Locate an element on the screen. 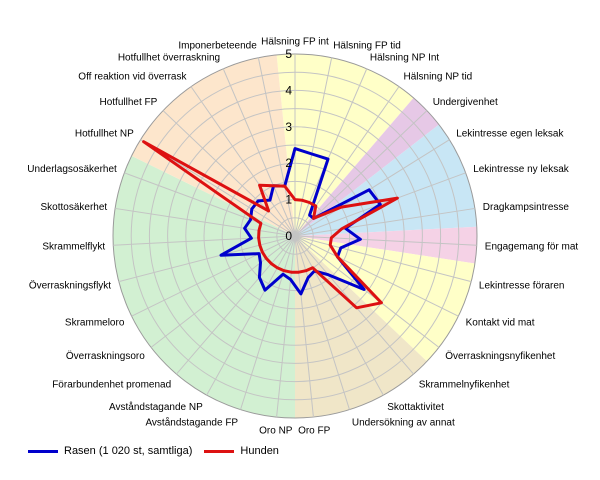 The width and height of the screenshot is (600, 480). category-label-17: Avståndstagande FP is located at coordinates (191, 423).